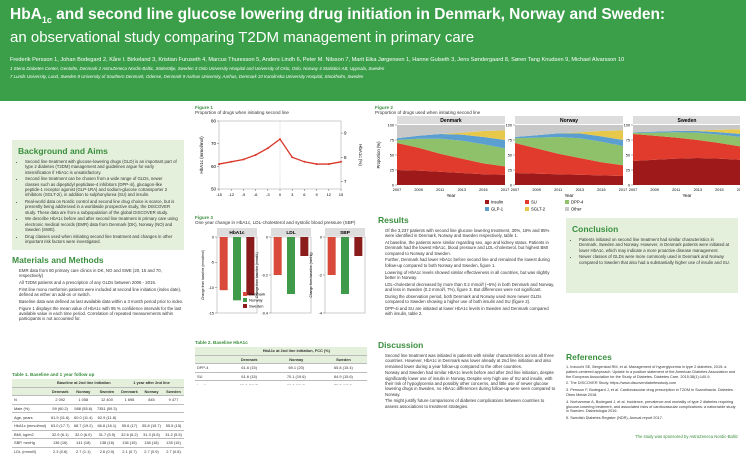 The width and height of the screenshot is (746, 456). I want to click on y-tick-label: 25, so click(392, 170).